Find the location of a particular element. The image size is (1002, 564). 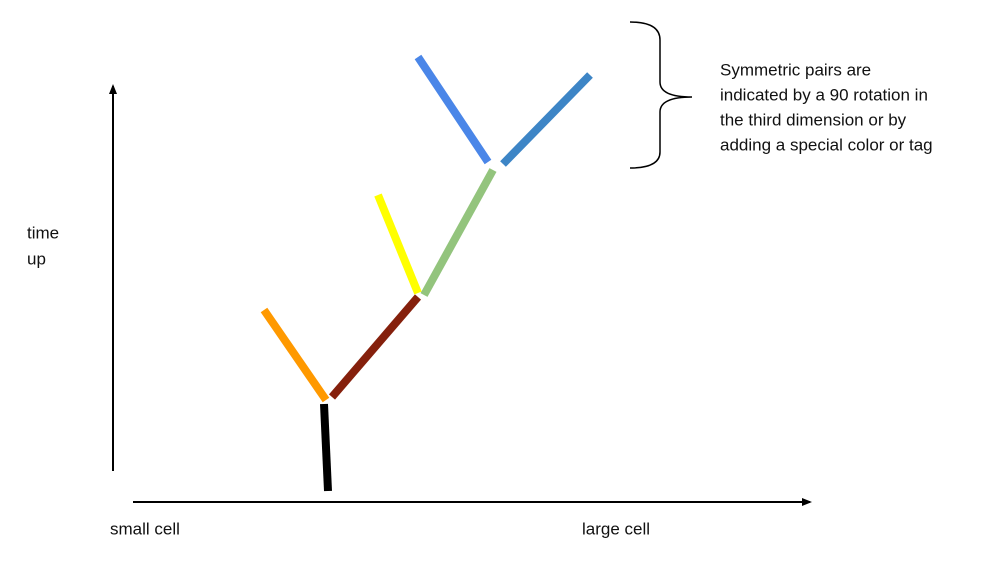

segment-green is located at coordinates (458, 232).